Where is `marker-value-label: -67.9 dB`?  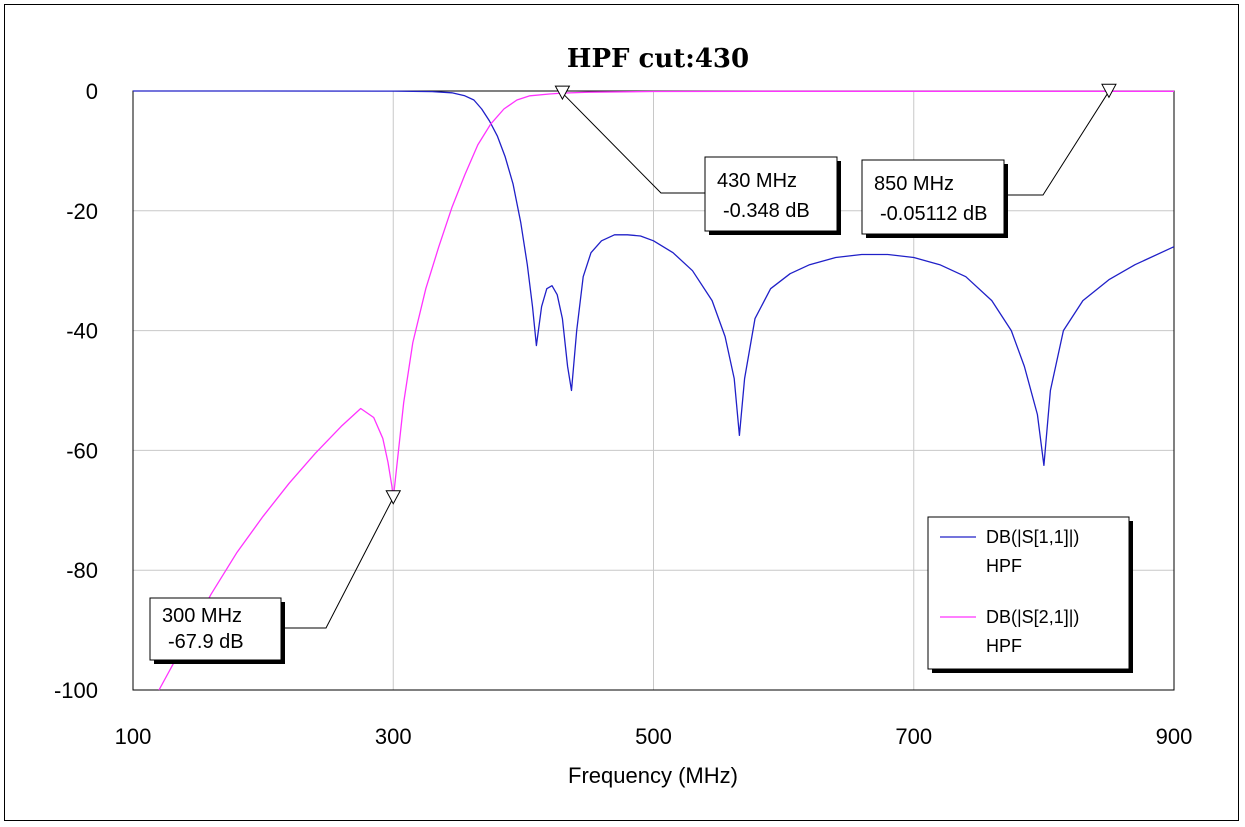 marker-value-label: -67.9 dB is located at coordinates (206, 642).